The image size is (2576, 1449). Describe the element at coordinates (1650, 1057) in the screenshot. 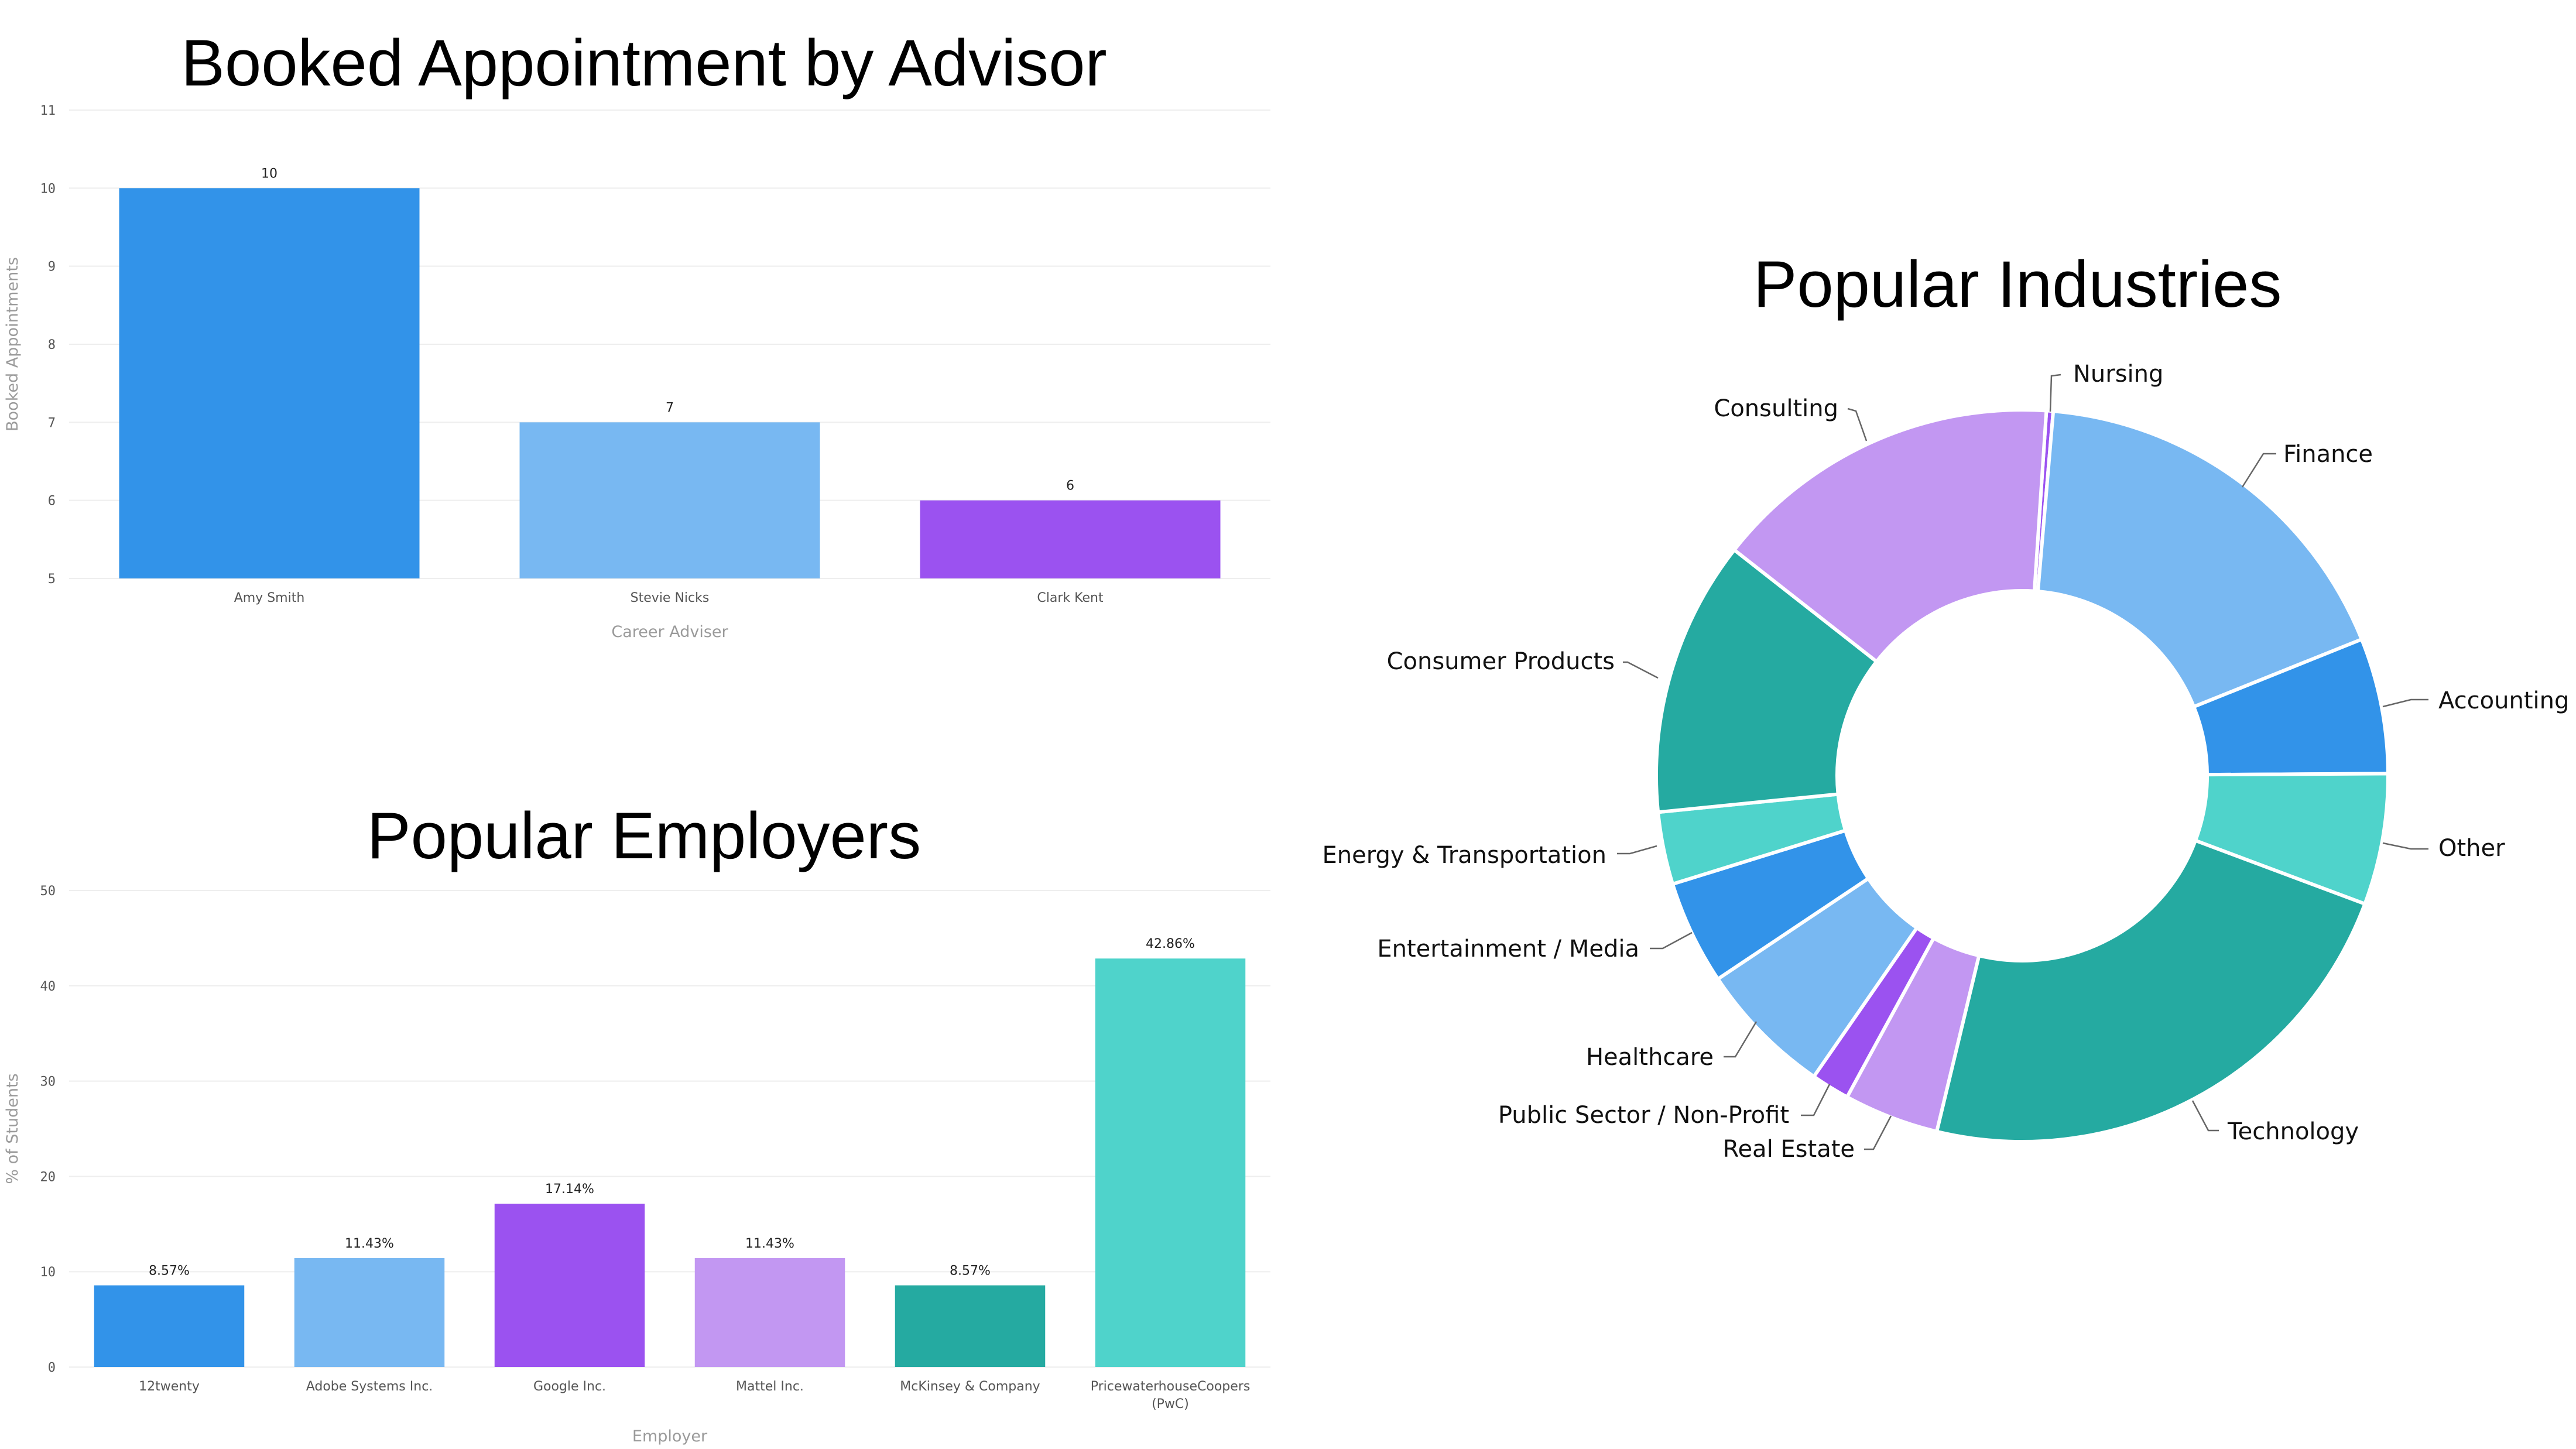

I see `slice-label: Healthcare` at that location.